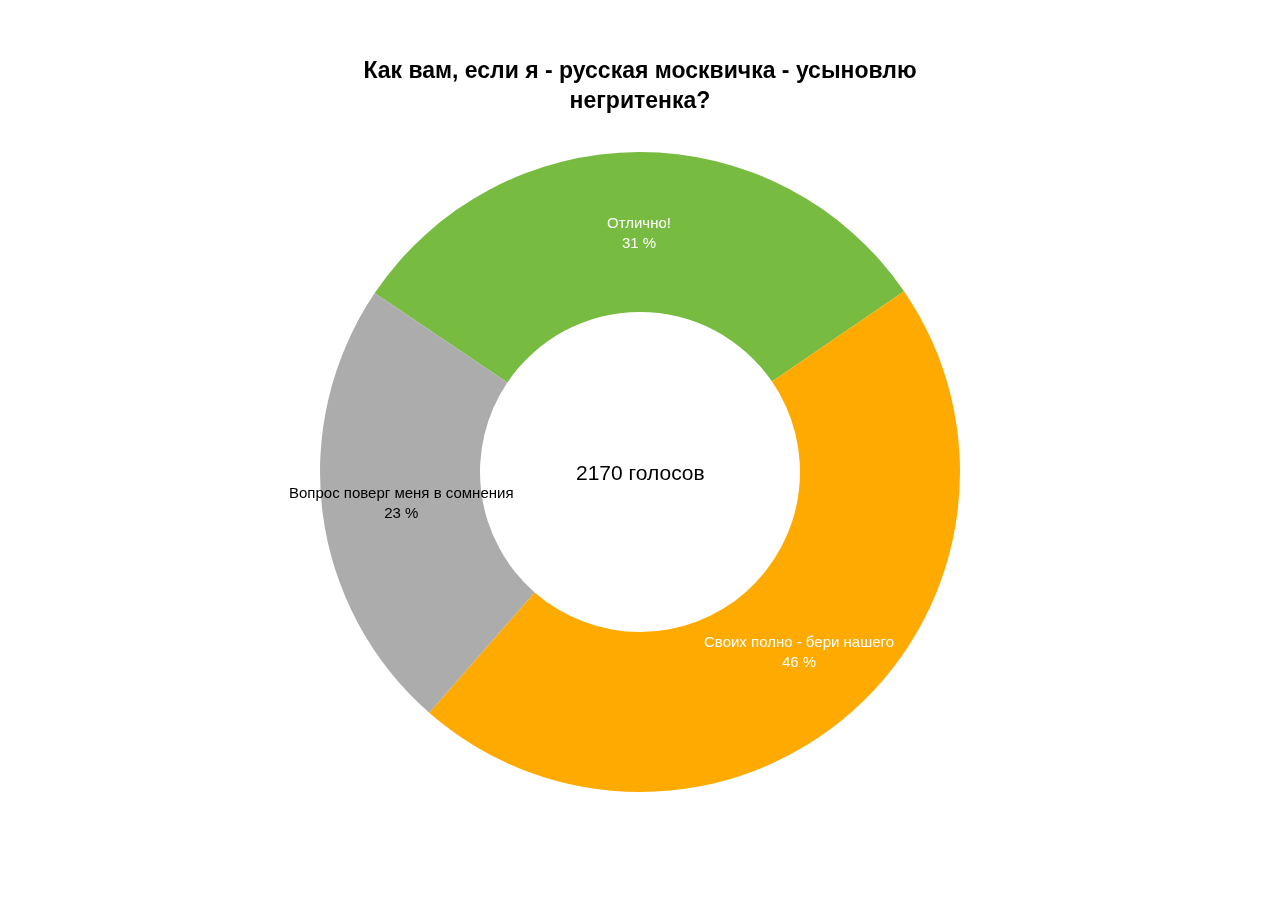  I want to click on data-label: 46 %, so click(799, 661).